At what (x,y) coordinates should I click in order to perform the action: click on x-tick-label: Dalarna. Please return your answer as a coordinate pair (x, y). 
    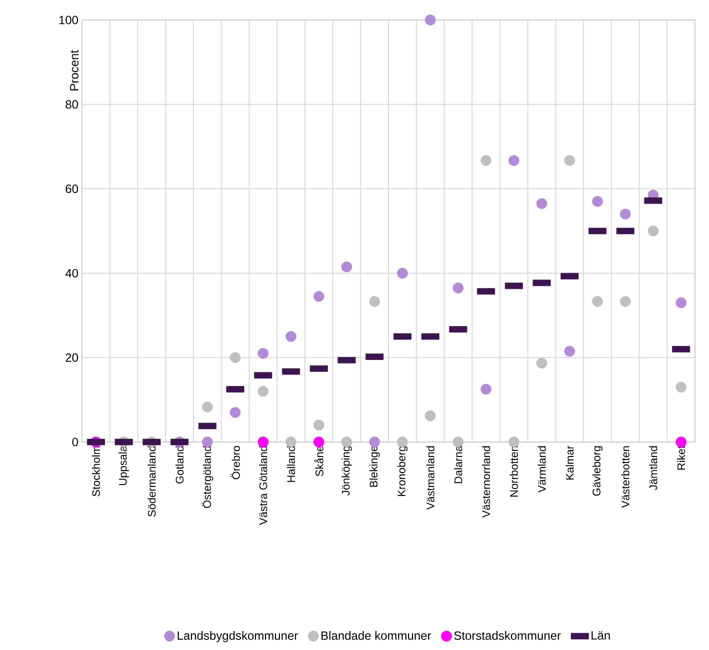
    Looking at the image, I should click on (458, 465).